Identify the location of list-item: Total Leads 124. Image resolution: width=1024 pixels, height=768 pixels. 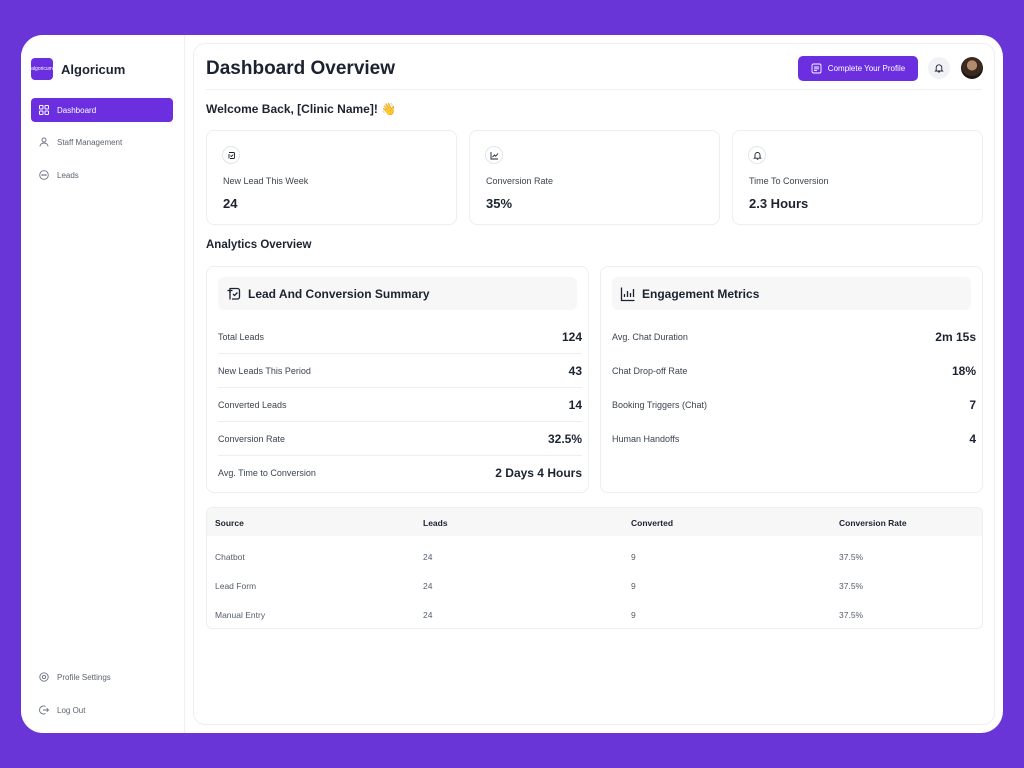
(400, 337).